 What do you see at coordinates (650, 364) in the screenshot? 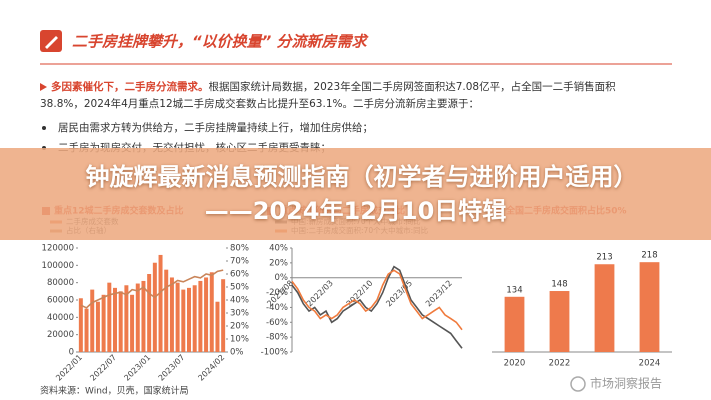
I see `x-tick-label: 2024` at bounding box center [650, 364].